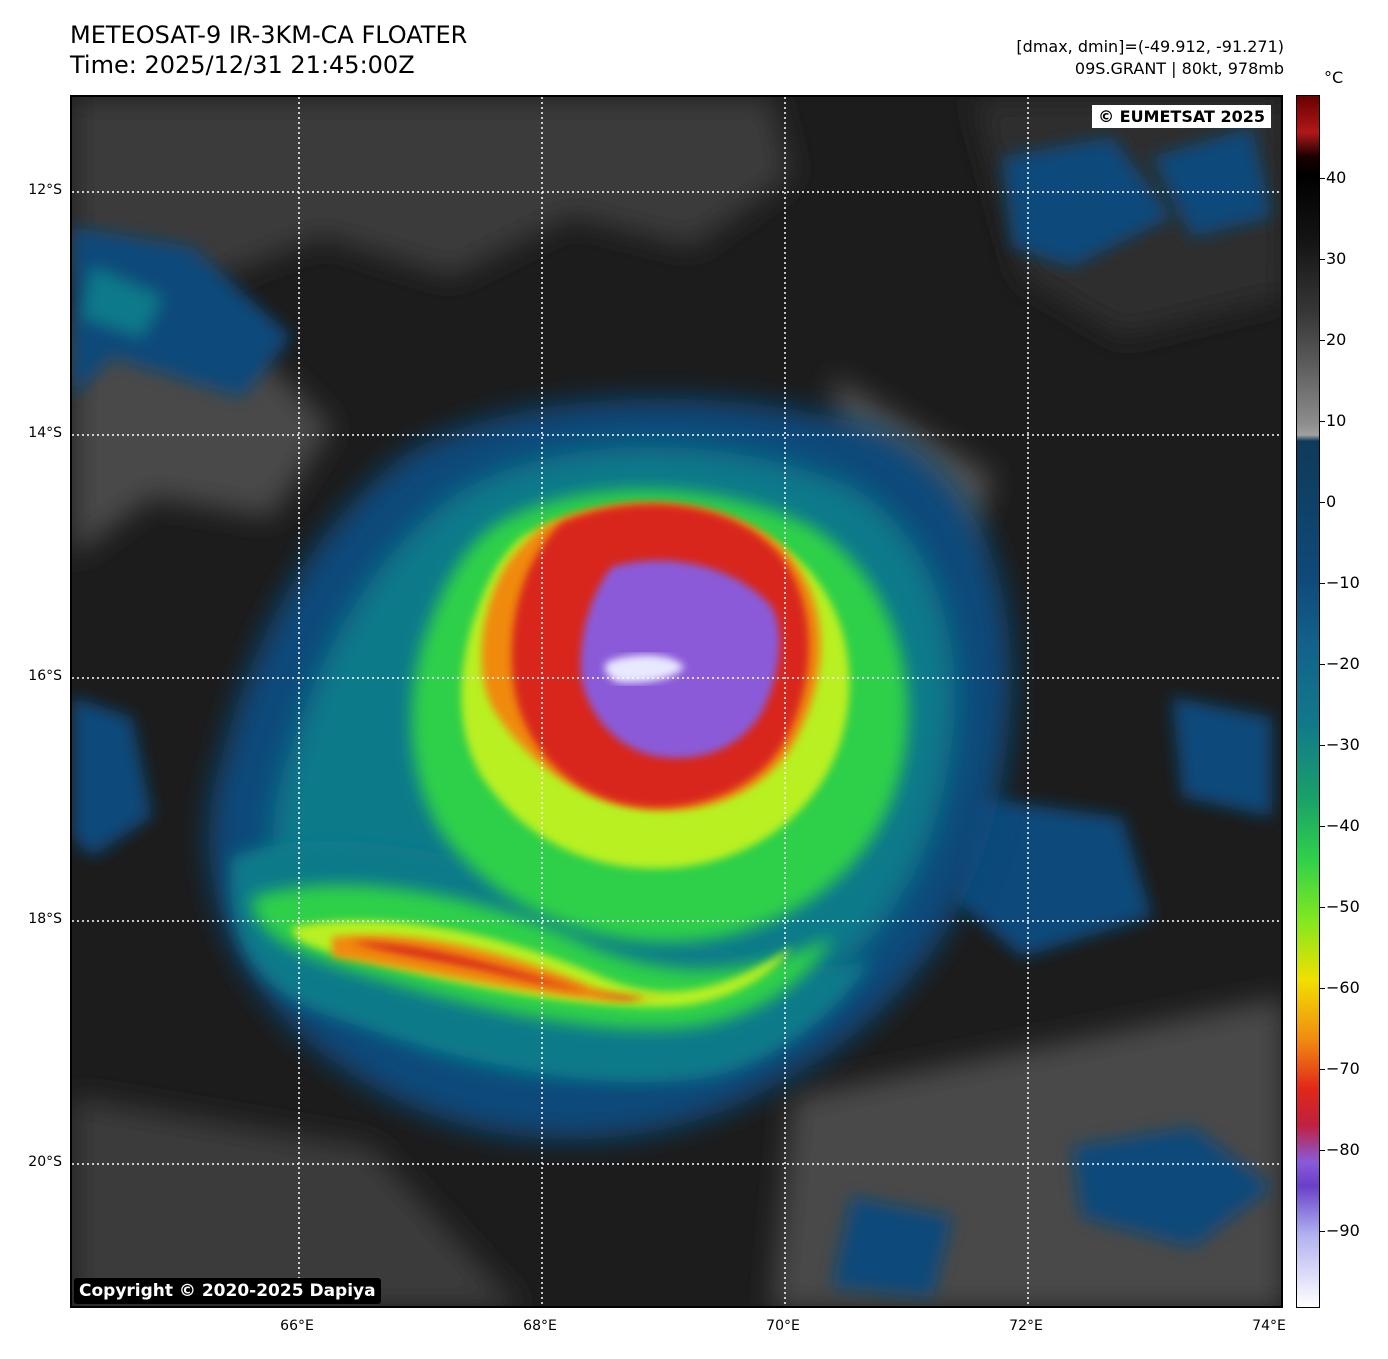 This screenshot has height=1359, width=1388. What do you see at coordinates (1179, 68) in the screenshot?
I see `info-storm-details: 09S.GRANT | 80kt, 978mb` at bounding box center [1179, 68].